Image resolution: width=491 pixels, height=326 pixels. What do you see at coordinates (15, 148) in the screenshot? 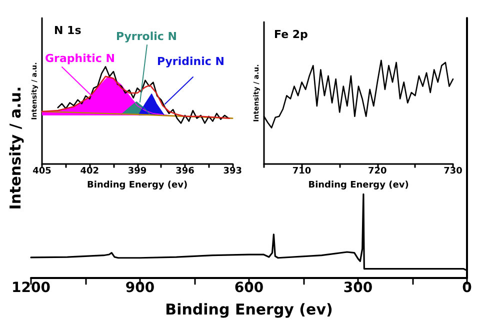
I see `y-axis-title: Intensity / a.u.` at bounding box center [15, 148].